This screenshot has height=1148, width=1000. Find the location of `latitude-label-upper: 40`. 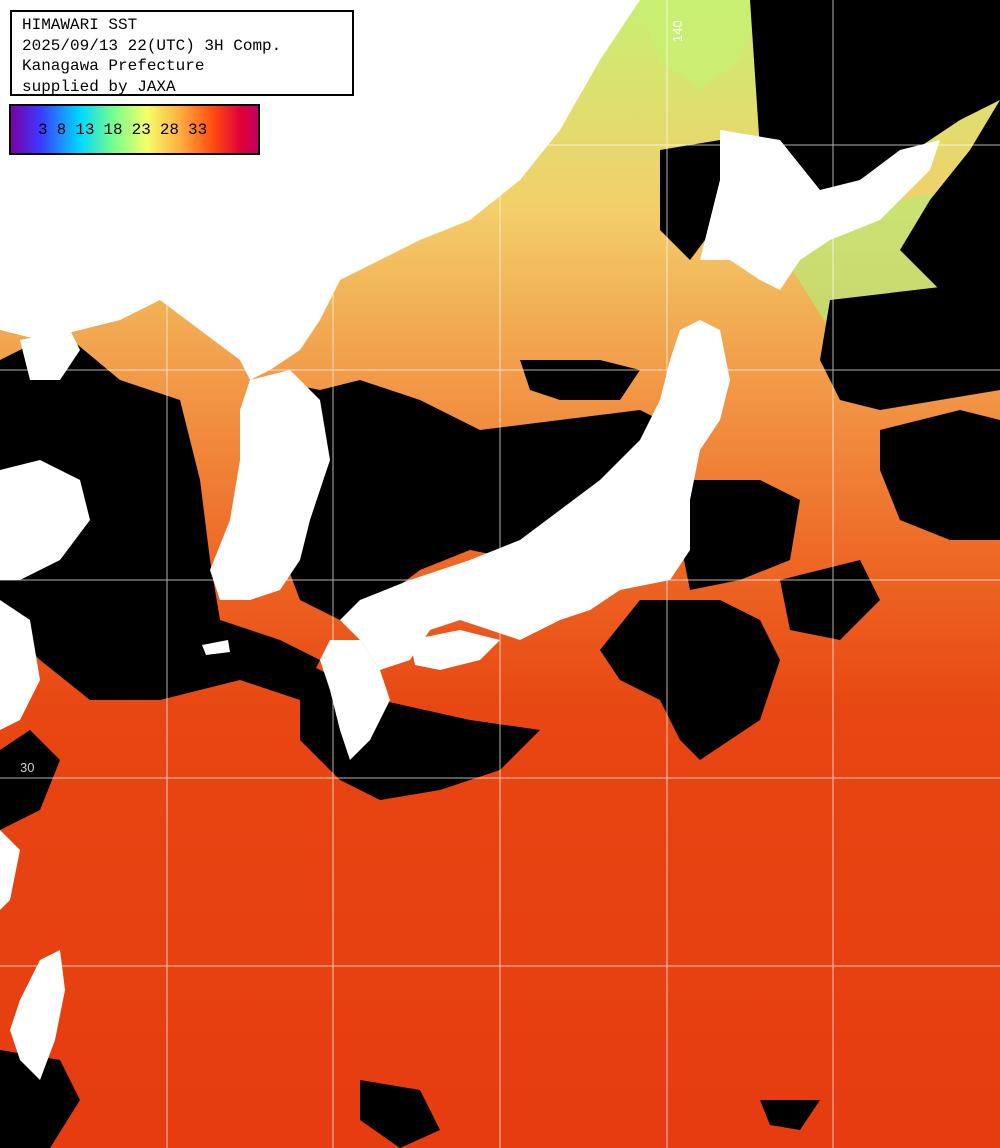

latitude-label-upper: 40 is located at coordinates (33, 359).